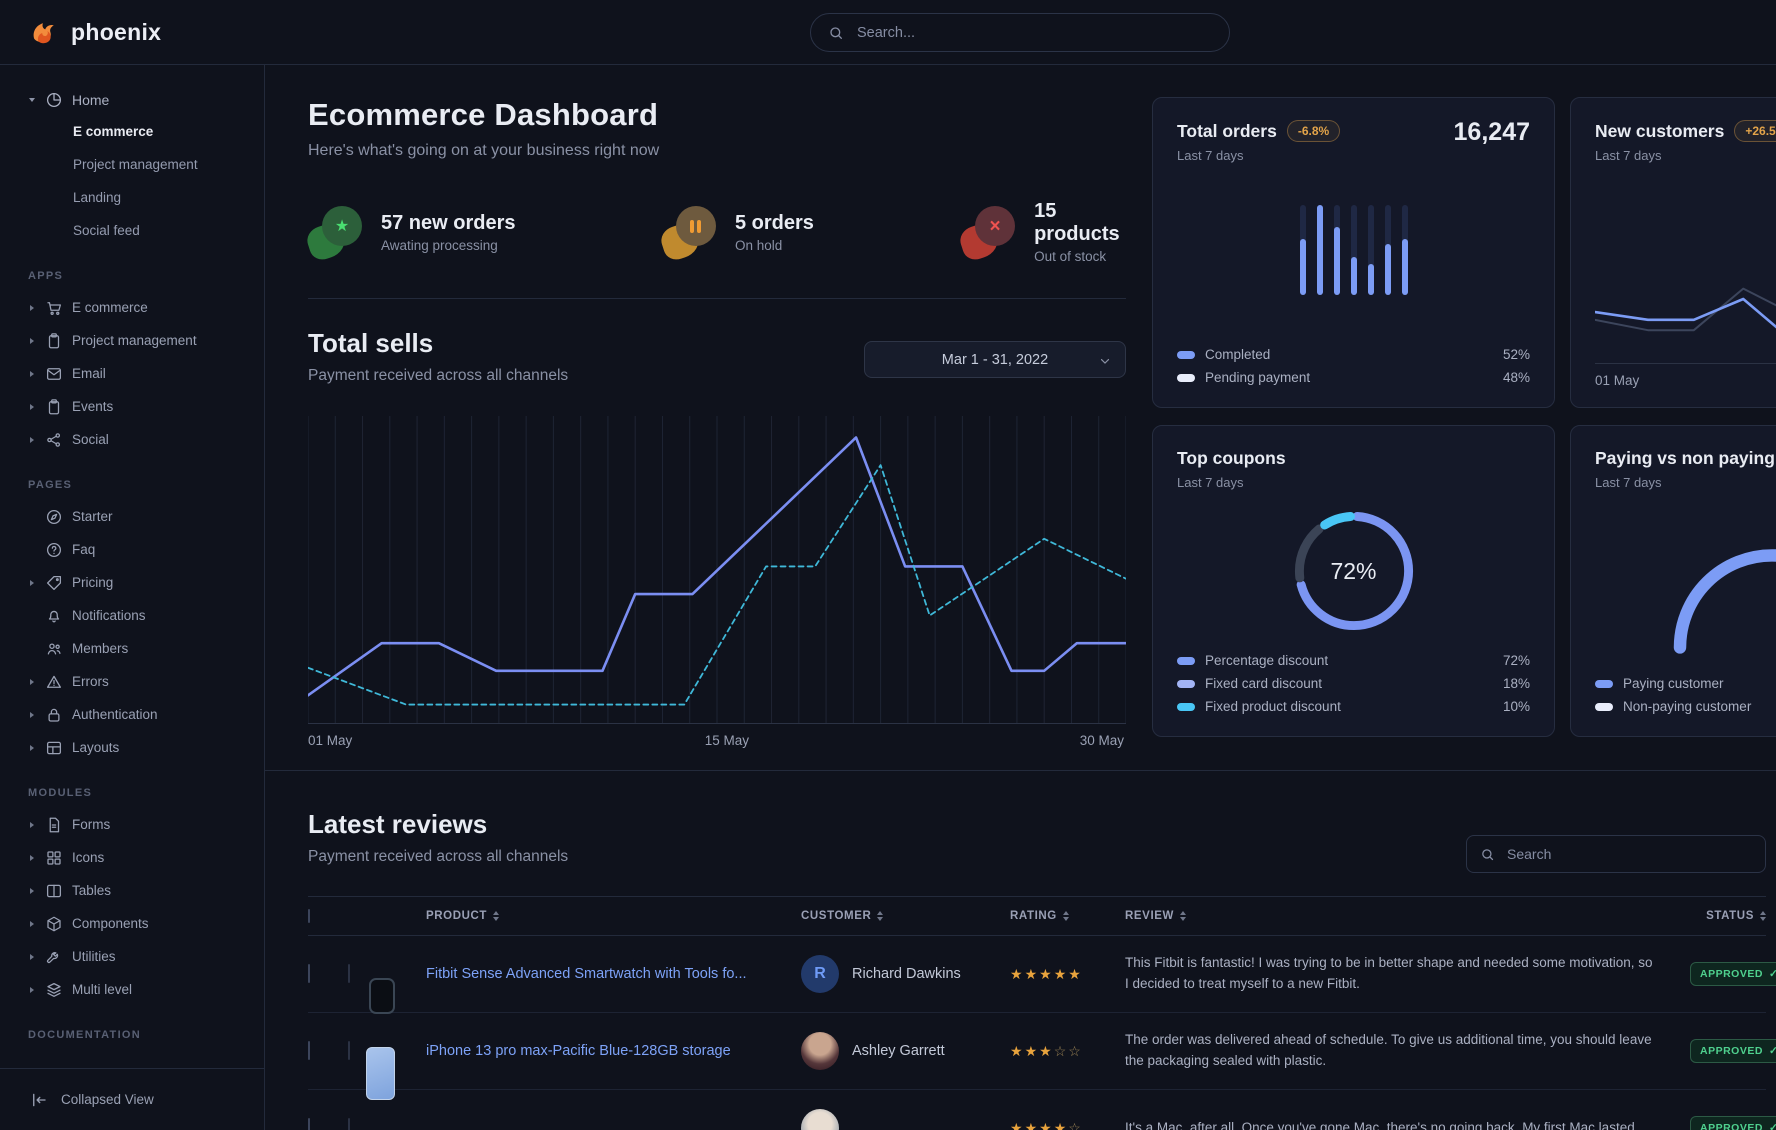 The image size is (1776, 1130). Describe the element at coordinates (110, 307) in the screenshot. I see `sidebar-item-label: E commerce` at that location.